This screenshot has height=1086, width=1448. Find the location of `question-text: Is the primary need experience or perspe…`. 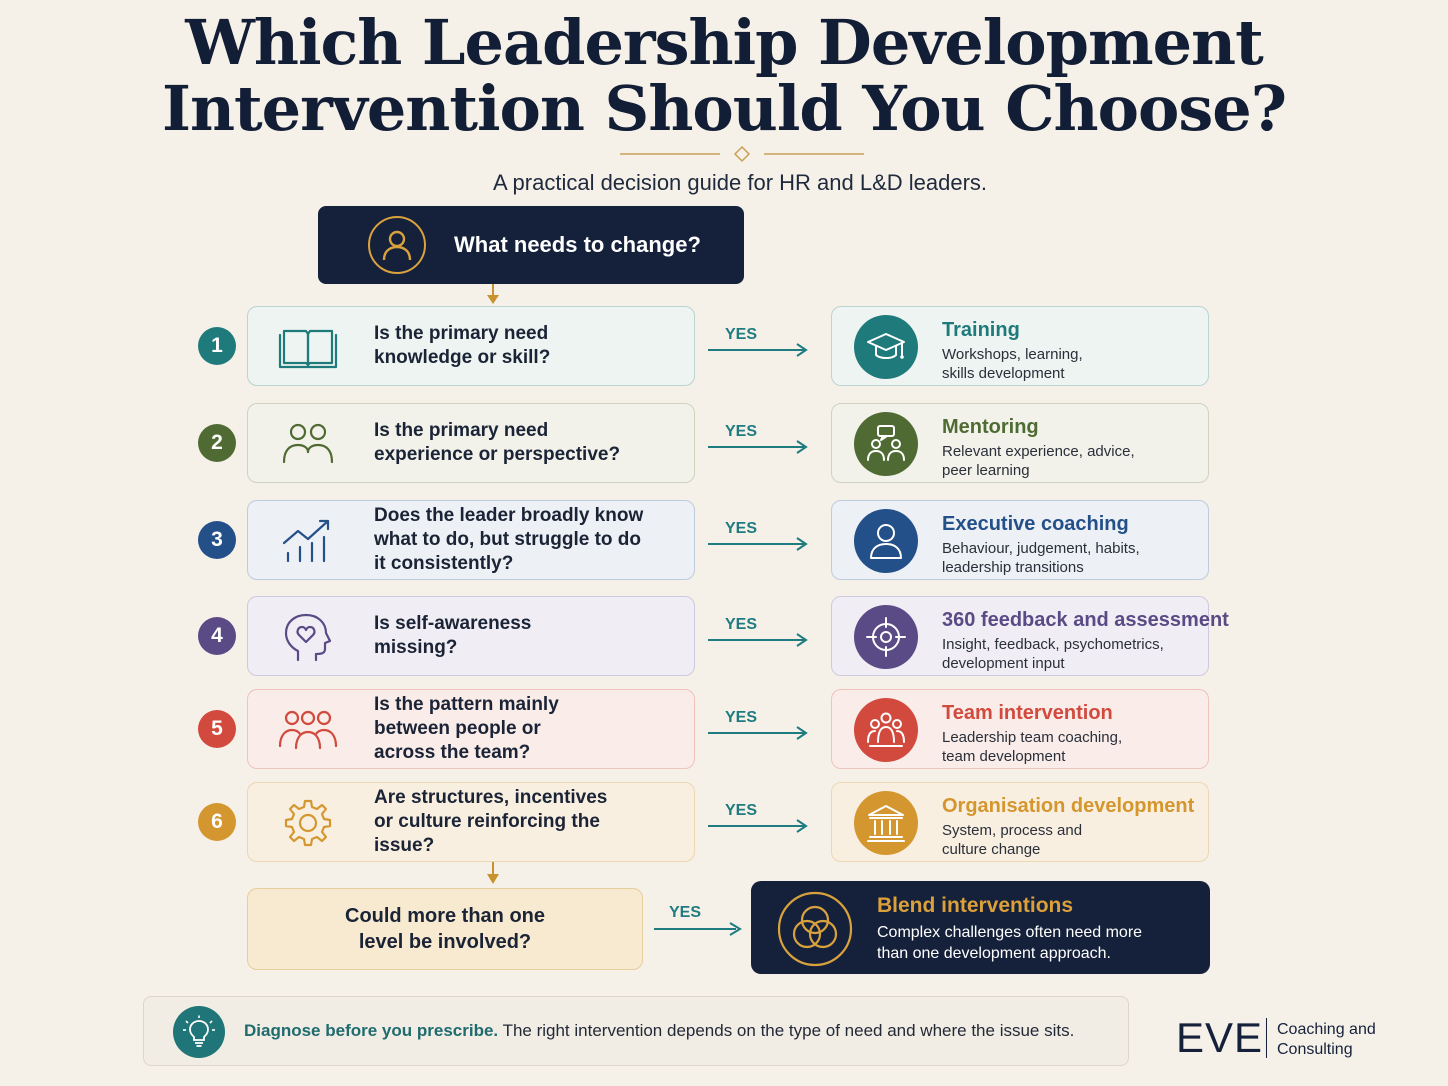

question-text: Is the primary need experience or perspe… is located at coordinates (524, 443).